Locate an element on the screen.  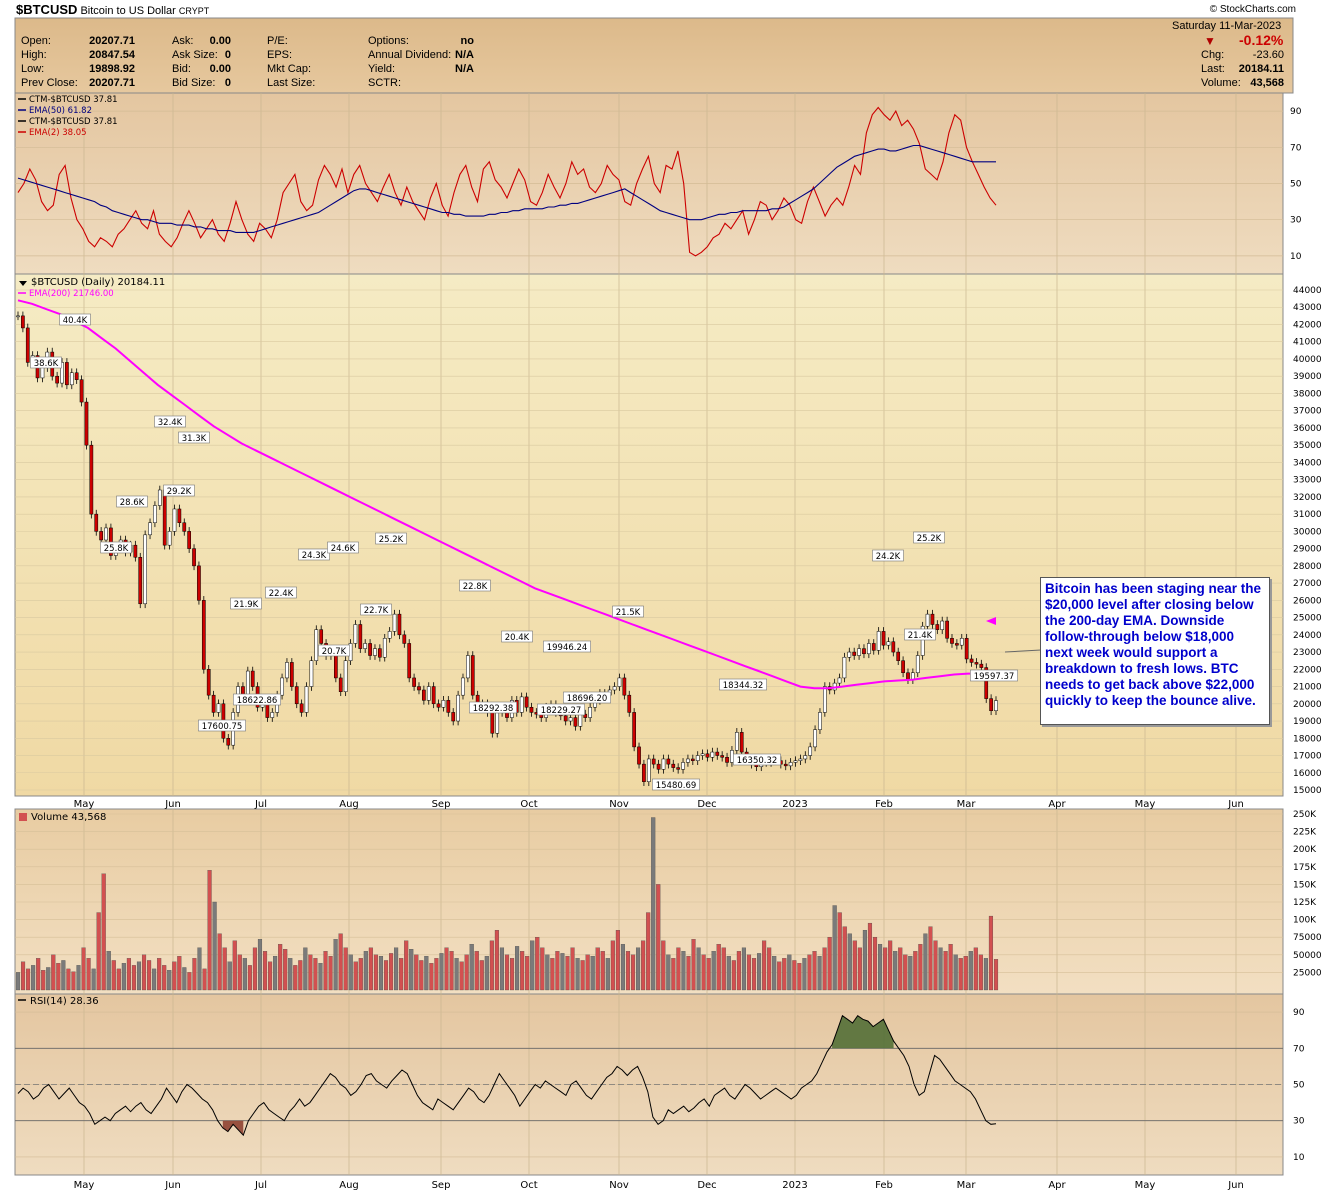
price-label: 28.6K is located at coordinates (132, 503).